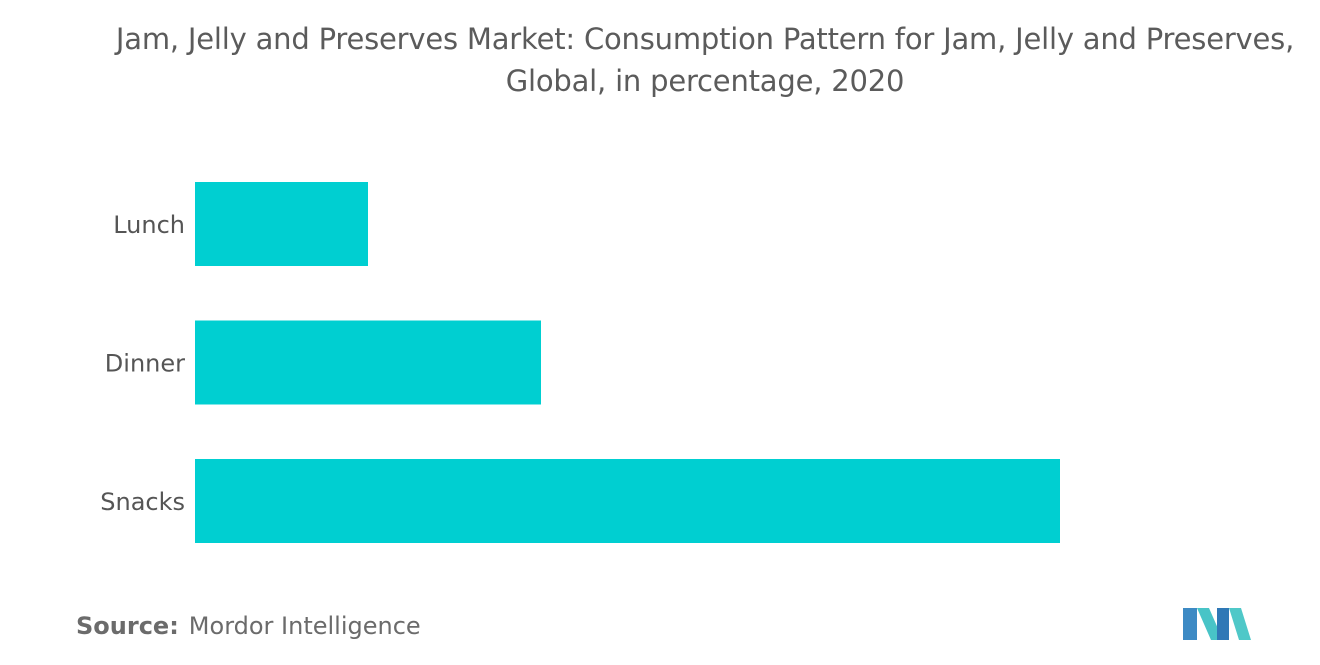 The image size is (1320, 665). Describe the element at coordinates (149, 225) in the screenshot. I see `category-label-lunch: Lunch` at that location.